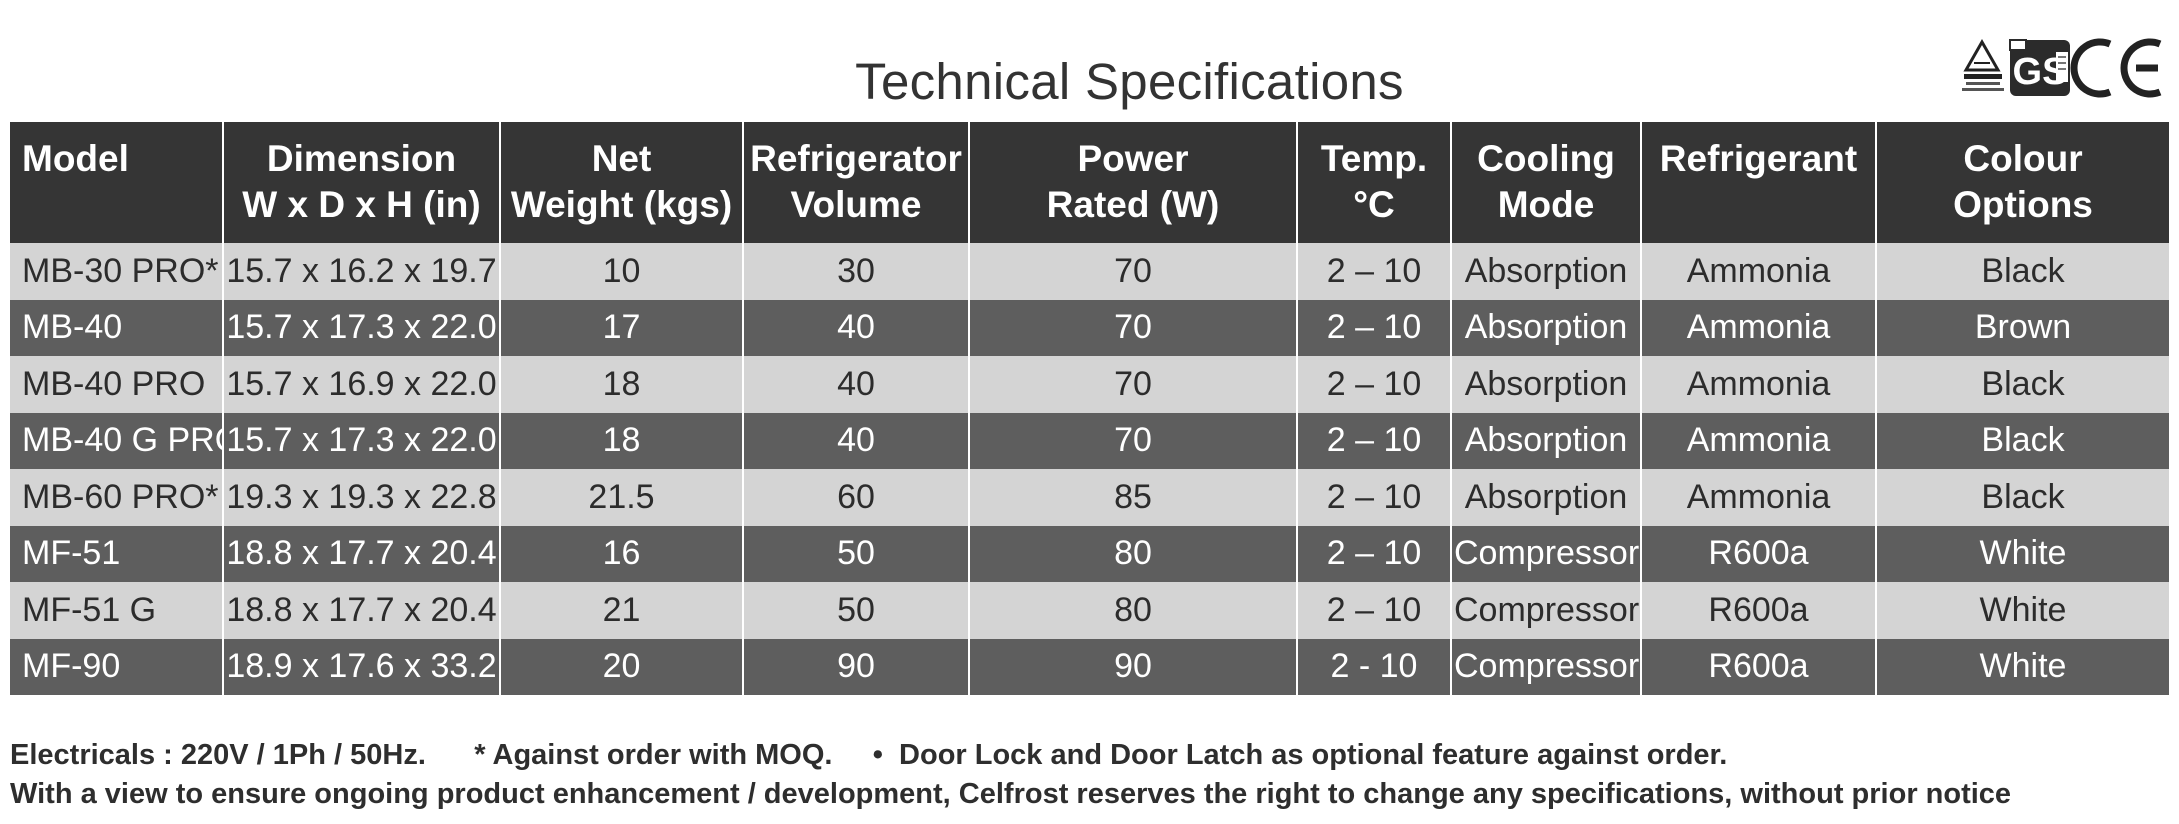 The width and height of the screenshot is (2179, 824). What do you see at coordinates (1373, 182) in the screenshot?
I see `header-temp: Temp. °C` at bounding box center [1373, 182].